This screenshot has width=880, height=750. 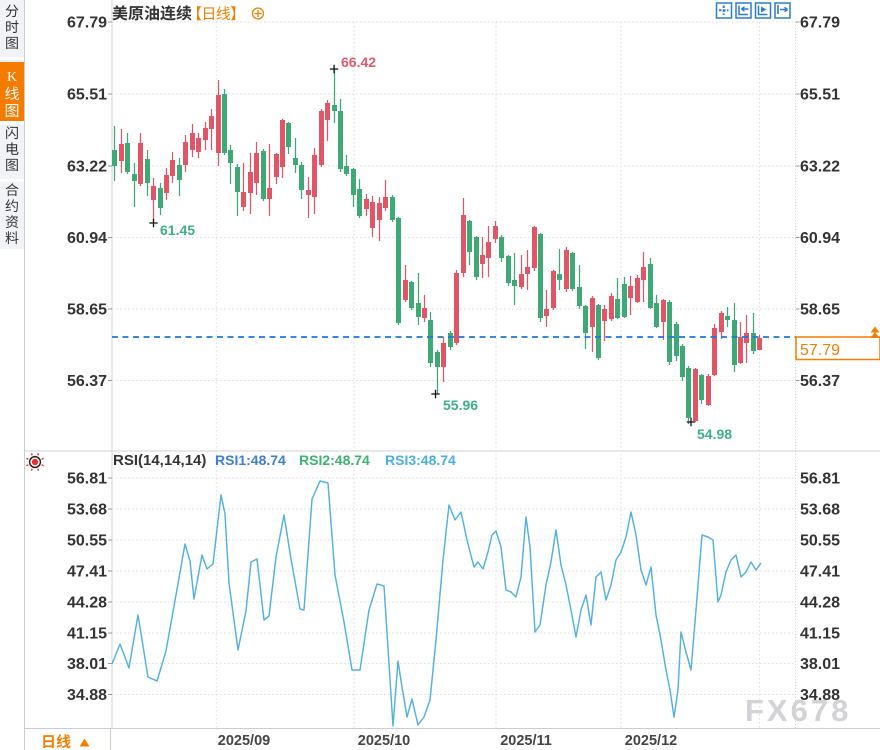 I want to click on svg-text: RSI3:48.74, so click(x=420, y=460).